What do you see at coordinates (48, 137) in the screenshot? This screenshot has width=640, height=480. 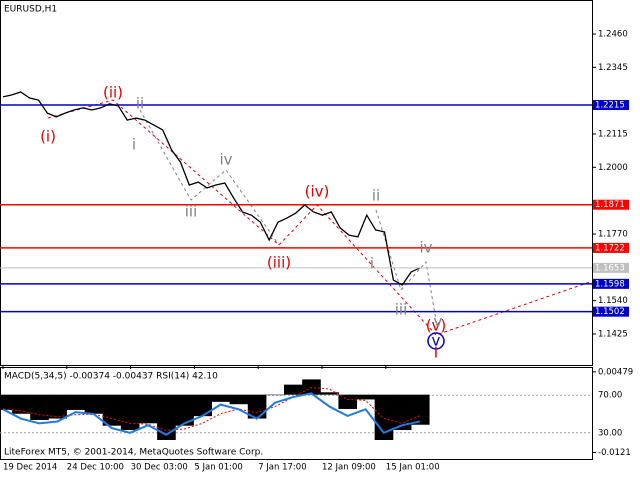 I see `wave-label: (i)` at bounding box center [48, 137].